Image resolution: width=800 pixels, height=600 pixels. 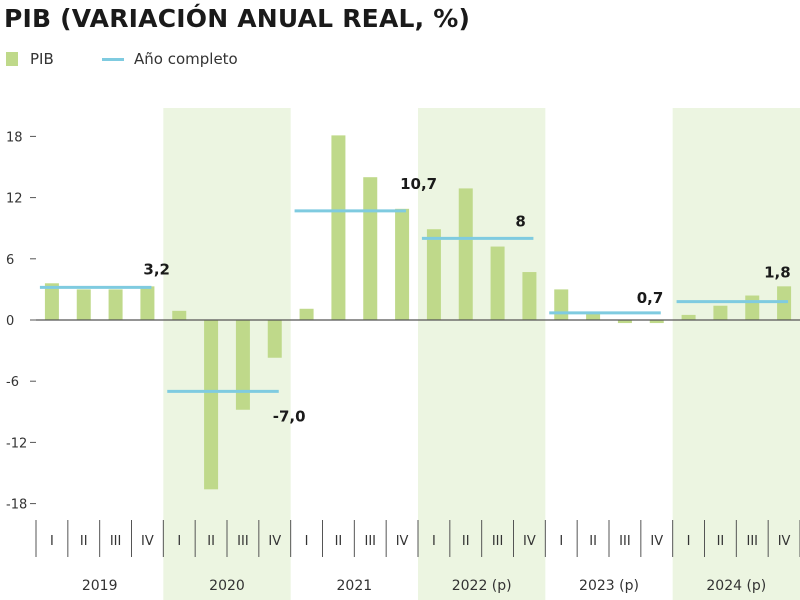 I want to click on annual-value-label-2023: 0,7, so click(x=650, y=298).